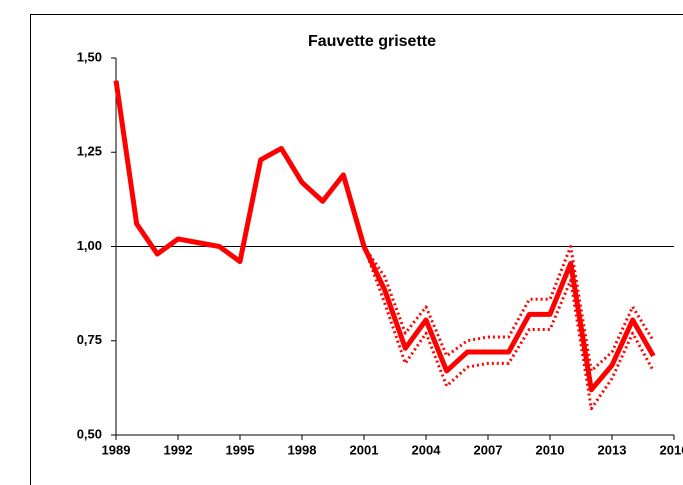 This screenshot has height=485, width=683. What do you see at coordinates (488, 449) in the screenshot?
I see `x-tick-label: 2007` at bounding box center [488, 449].